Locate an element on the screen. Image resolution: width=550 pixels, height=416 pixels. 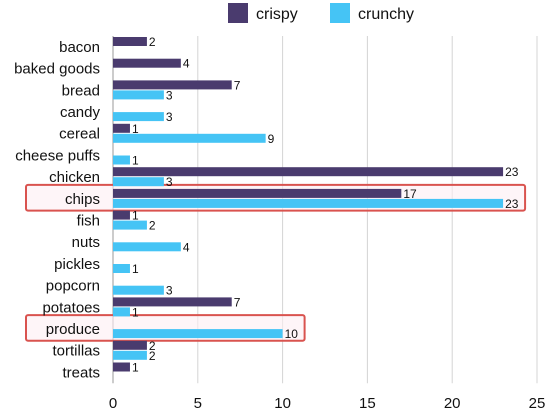
category-label-candy: candy is located at coordinates (80, 112).